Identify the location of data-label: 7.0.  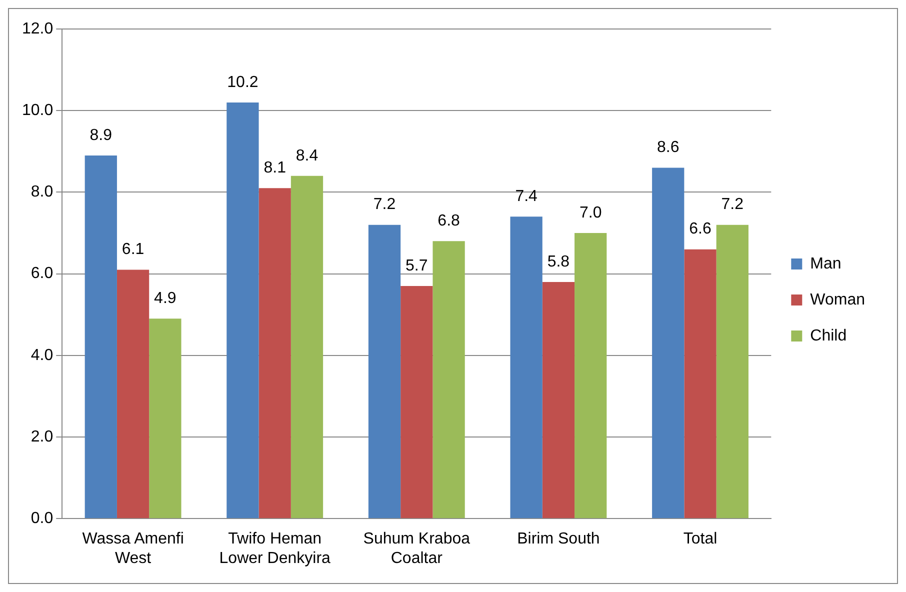
(590, 213).